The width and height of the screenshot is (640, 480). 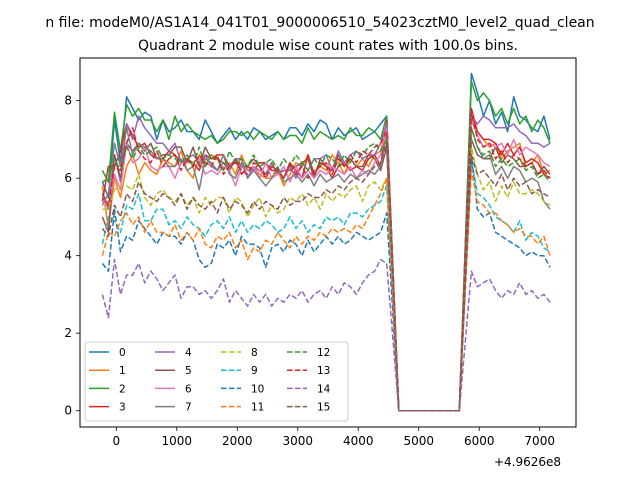 I want to click on legend-label-13: 13, so click(x=323, y=371).